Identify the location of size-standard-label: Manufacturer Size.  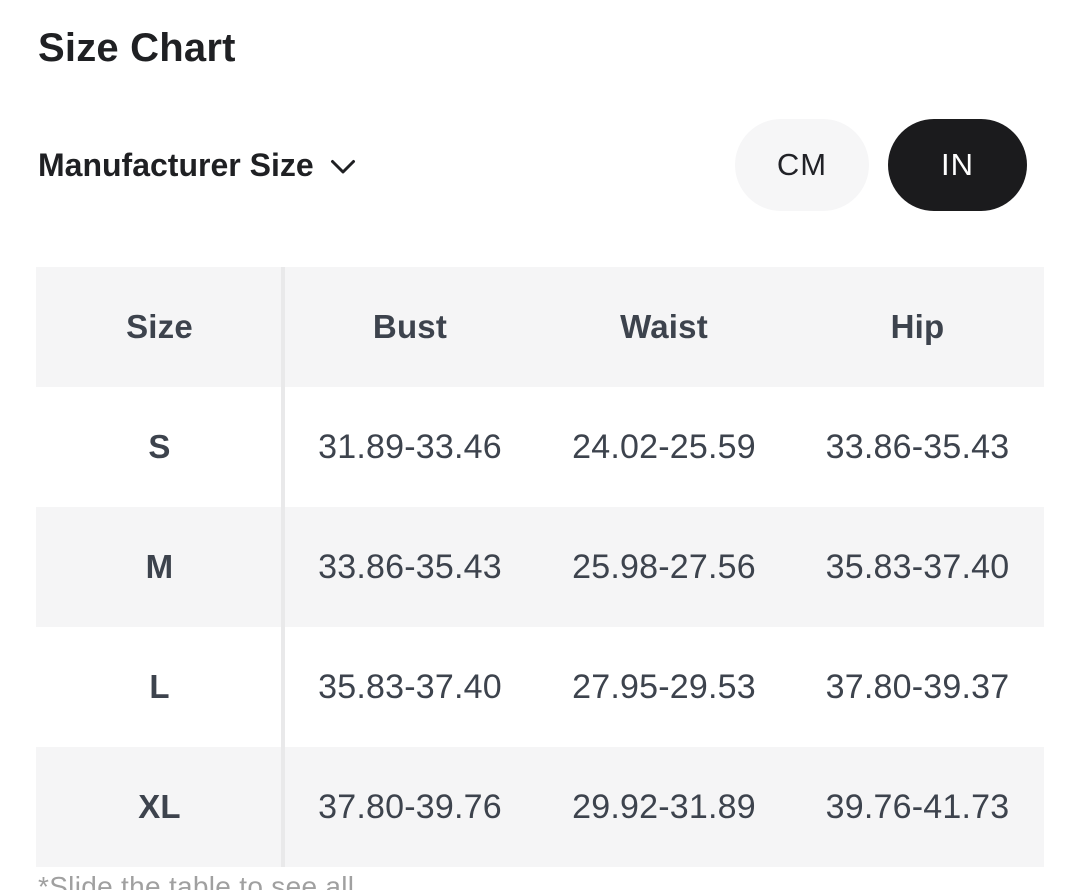
(176, 164).